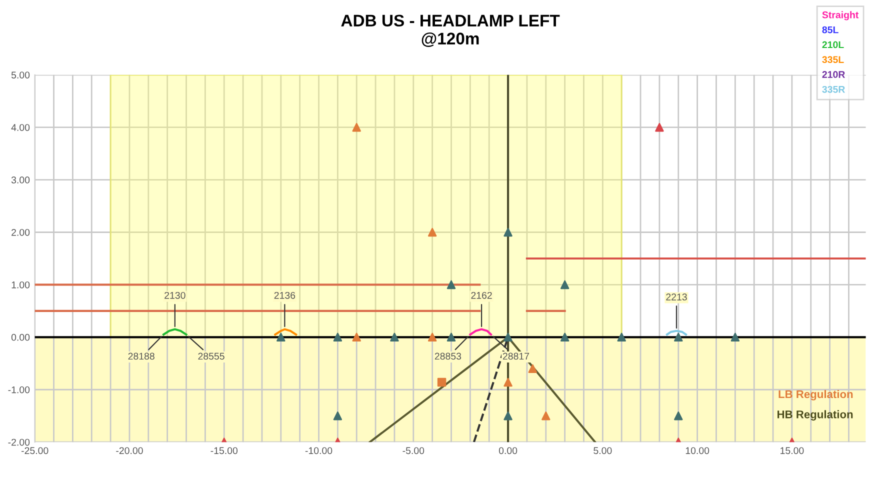 The height and width of the screenshot is (480, 871). What do you see at coordinates (19, 442) in the screenshot?
I see `y-tick-label: -2.00` at bounding box center [19, 442].